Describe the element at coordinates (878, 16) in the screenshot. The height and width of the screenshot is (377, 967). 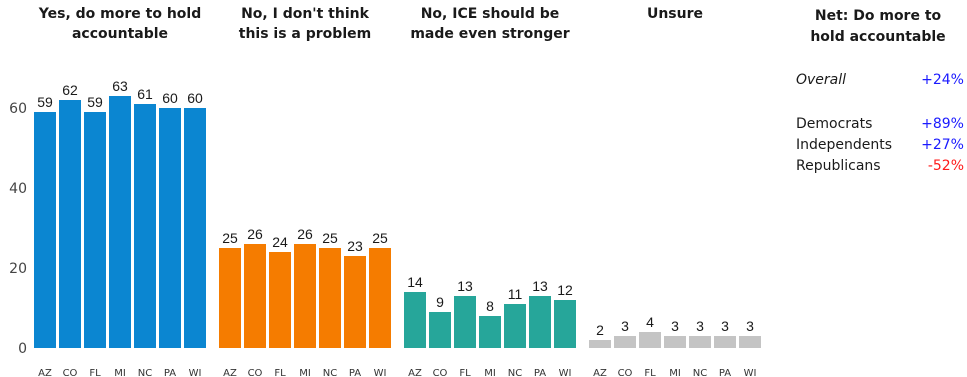
I see `net-title-line-1: Net: Do more to` at that location.